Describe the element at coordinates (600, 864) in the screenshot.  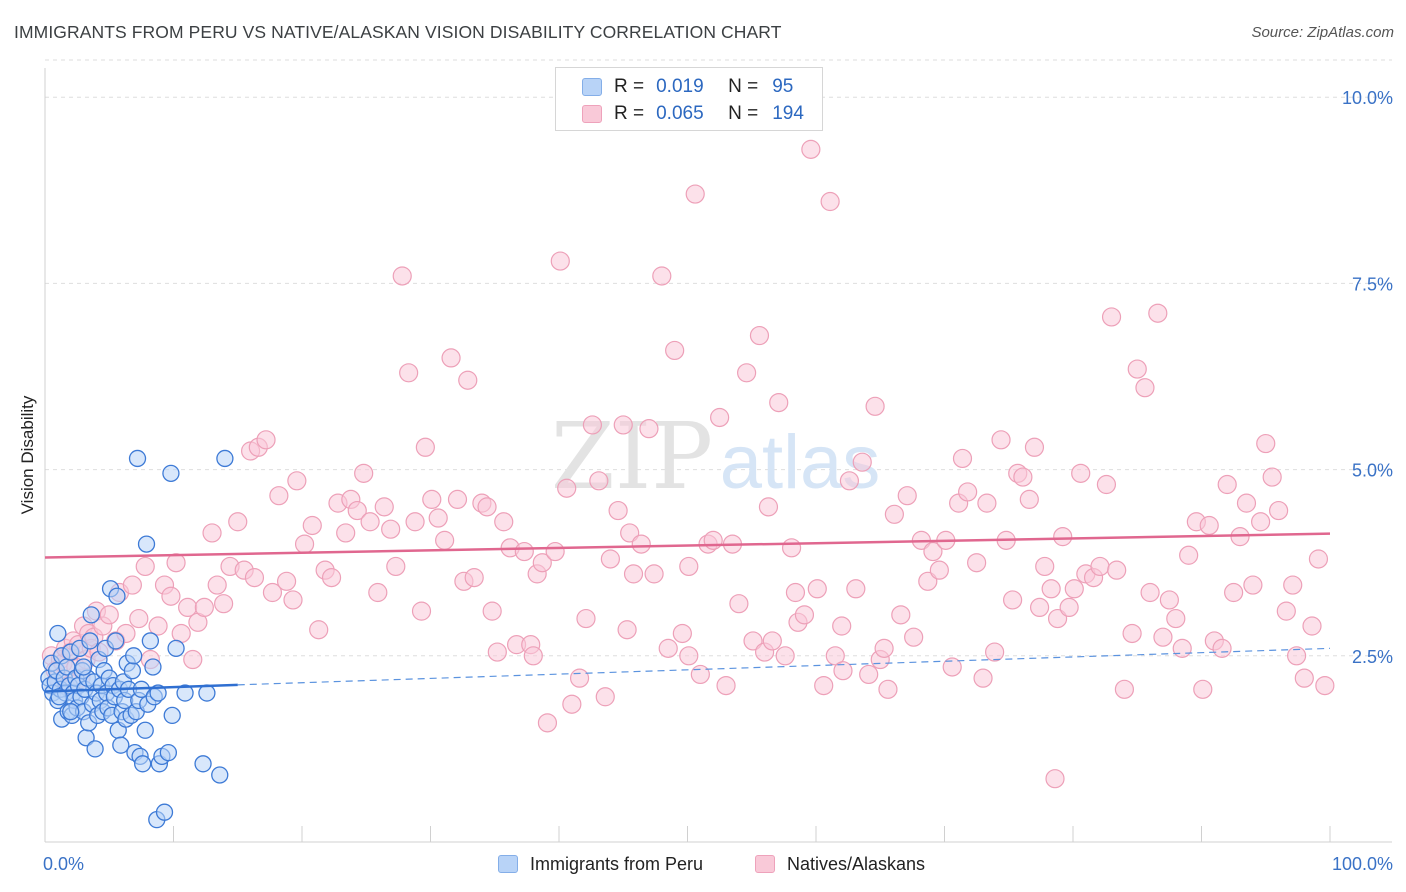
I see `bottom-legend-peru: Immigrants from Peru` at that location.